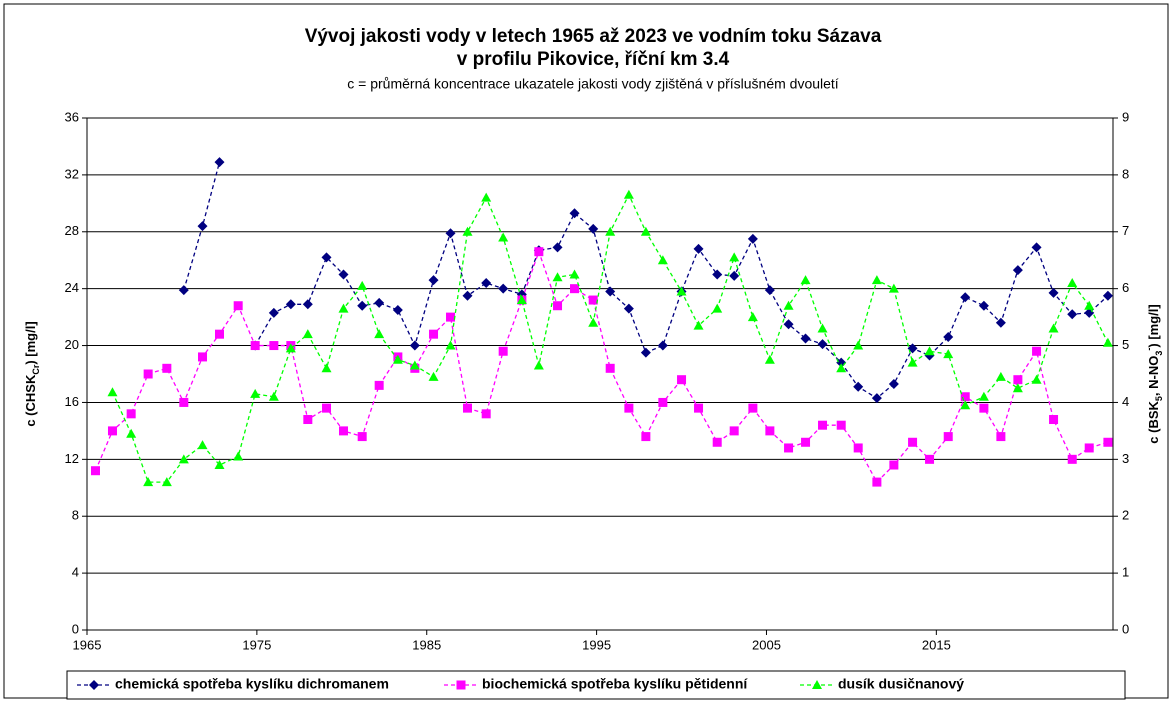 The width and height of the screenshot is (1173, 703). Describe the element at coordinates (1153, 376) in the screenshot. I see `y2-axis-label-part: , N-NO` at that location.